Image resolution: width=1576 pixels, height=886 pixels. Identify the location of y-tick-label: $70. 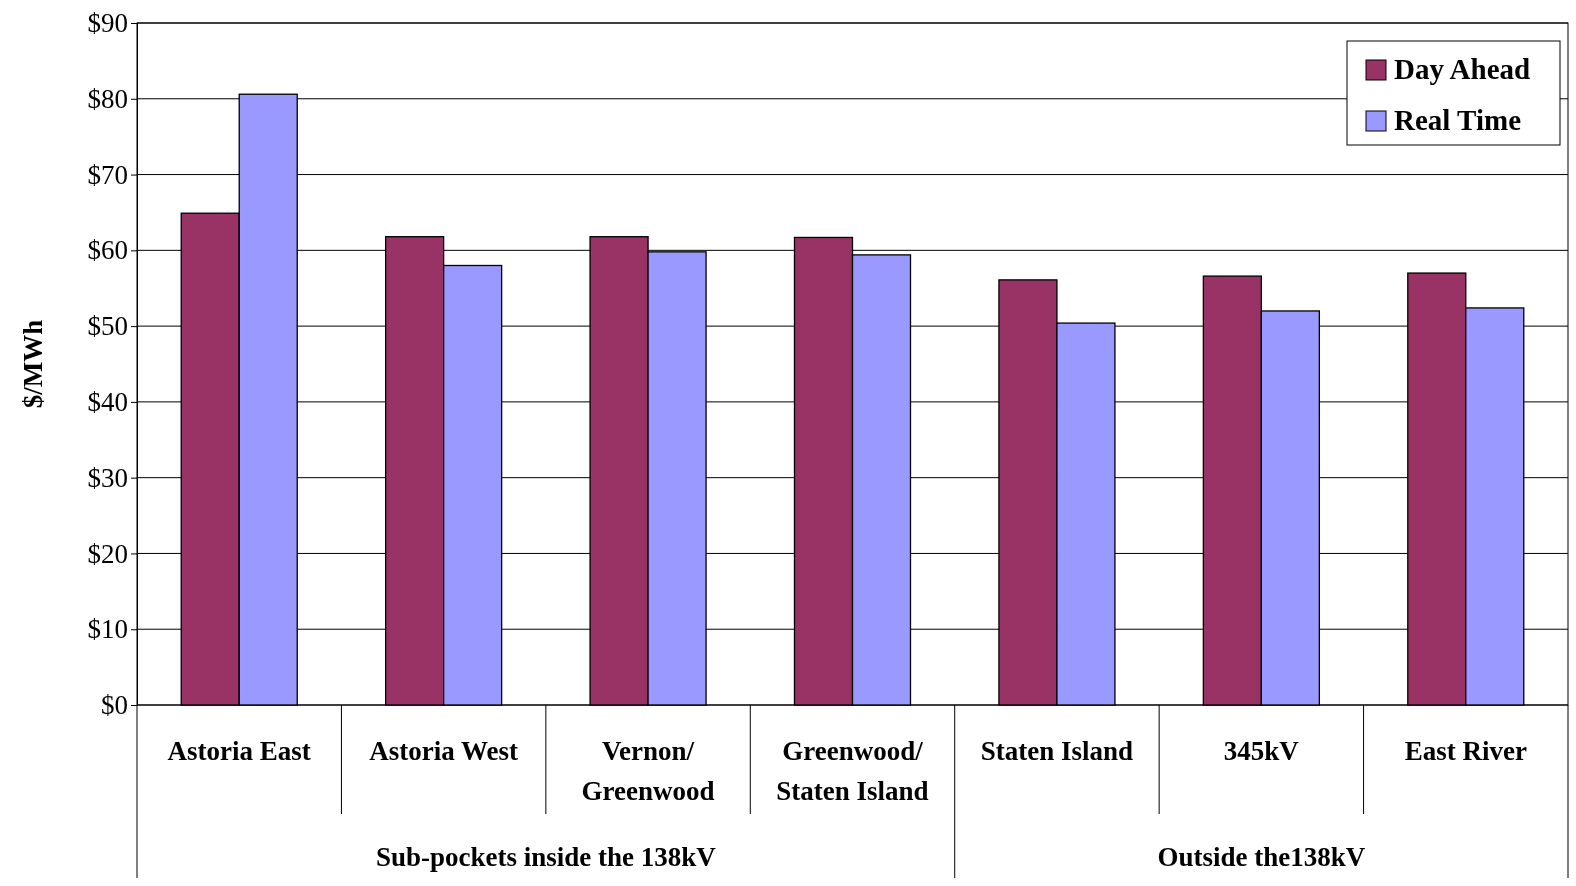
(107, 174).